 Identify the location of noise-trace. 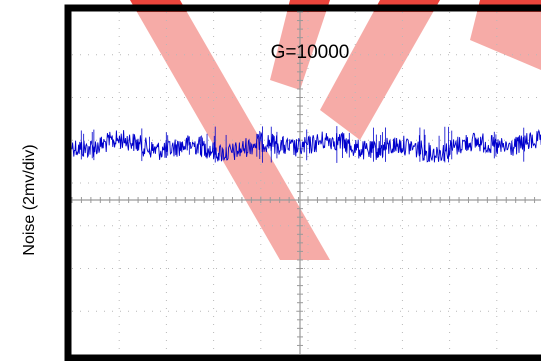
(306, 146).